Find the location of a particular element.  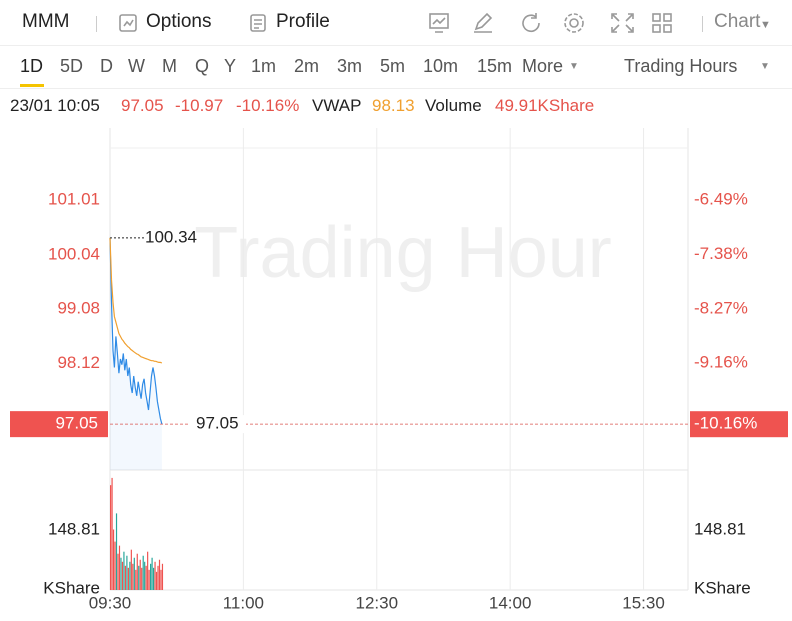

price-area is located at coordinates (136, 353).